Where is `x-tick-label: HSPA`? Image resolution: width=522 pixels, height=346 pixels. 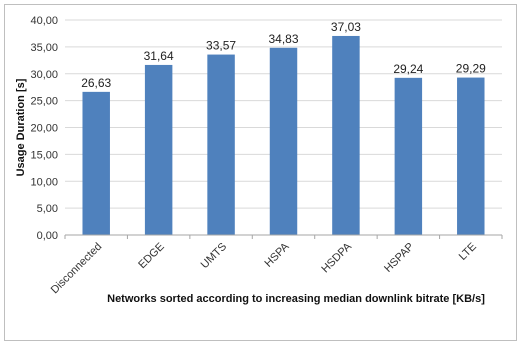
x-tick-label: HSPA is located at coordinates (278, 255).